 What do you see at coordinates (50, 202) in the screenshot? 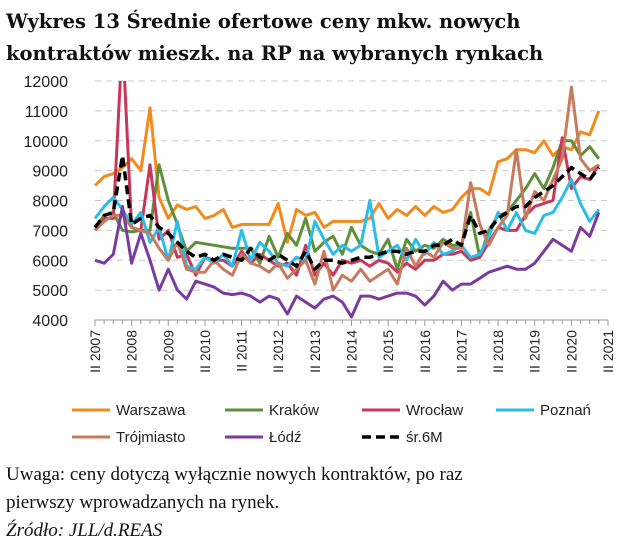
I see `y-tick-label: 8000` at bounding box center [50, 202].